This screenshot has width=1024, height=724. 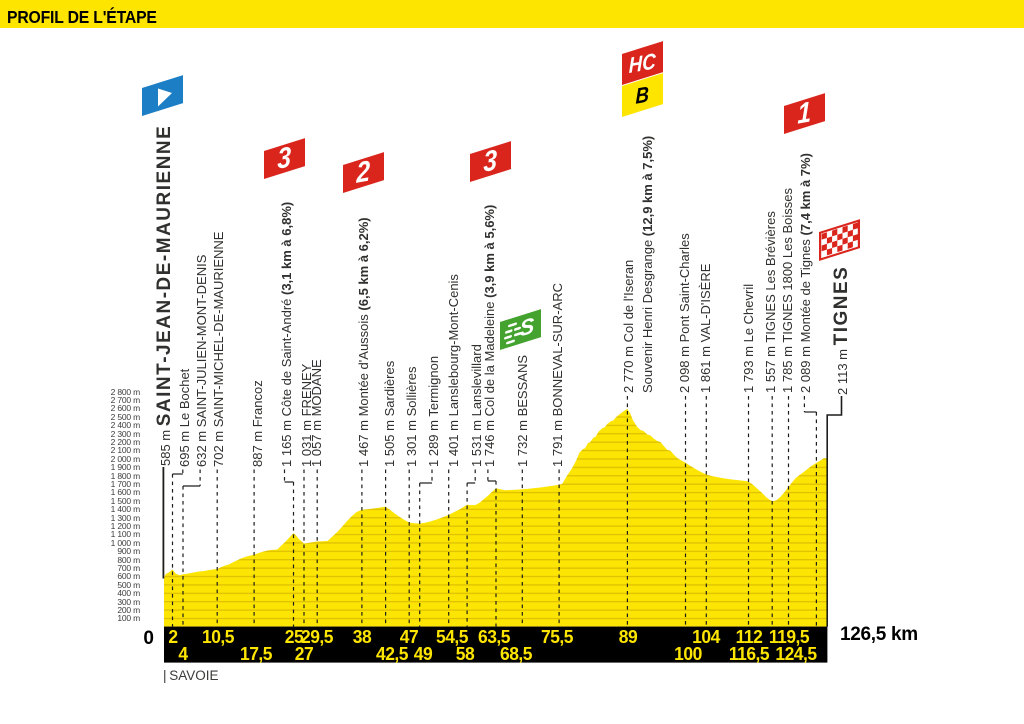 I want to click on svg-text: S, so click(x=526, y=327).